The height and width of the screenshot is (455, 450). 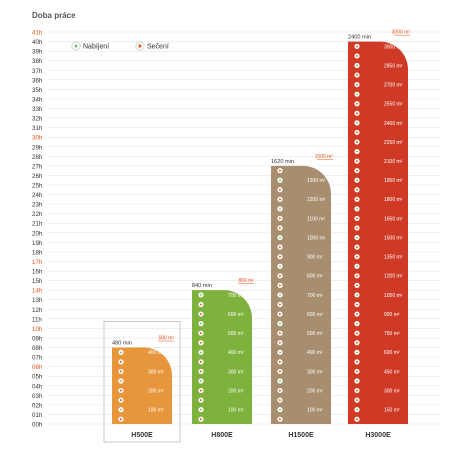 What do you see at coordinates (316, 181) in the screenshot?
I see `area-label: 1300 m²` at bounding box center [316, 181].